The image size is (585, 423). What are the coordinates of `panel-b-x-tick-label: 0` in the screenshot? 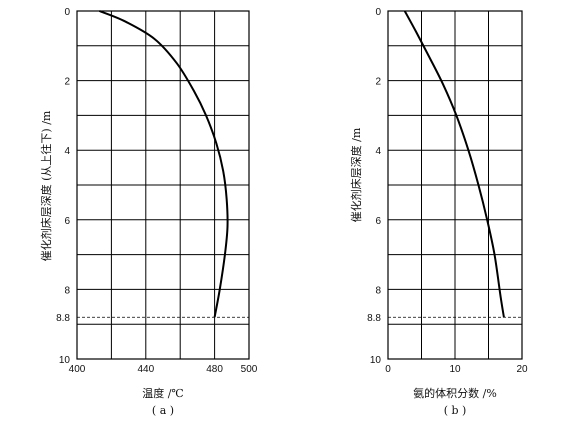 It's located at (388, 369).